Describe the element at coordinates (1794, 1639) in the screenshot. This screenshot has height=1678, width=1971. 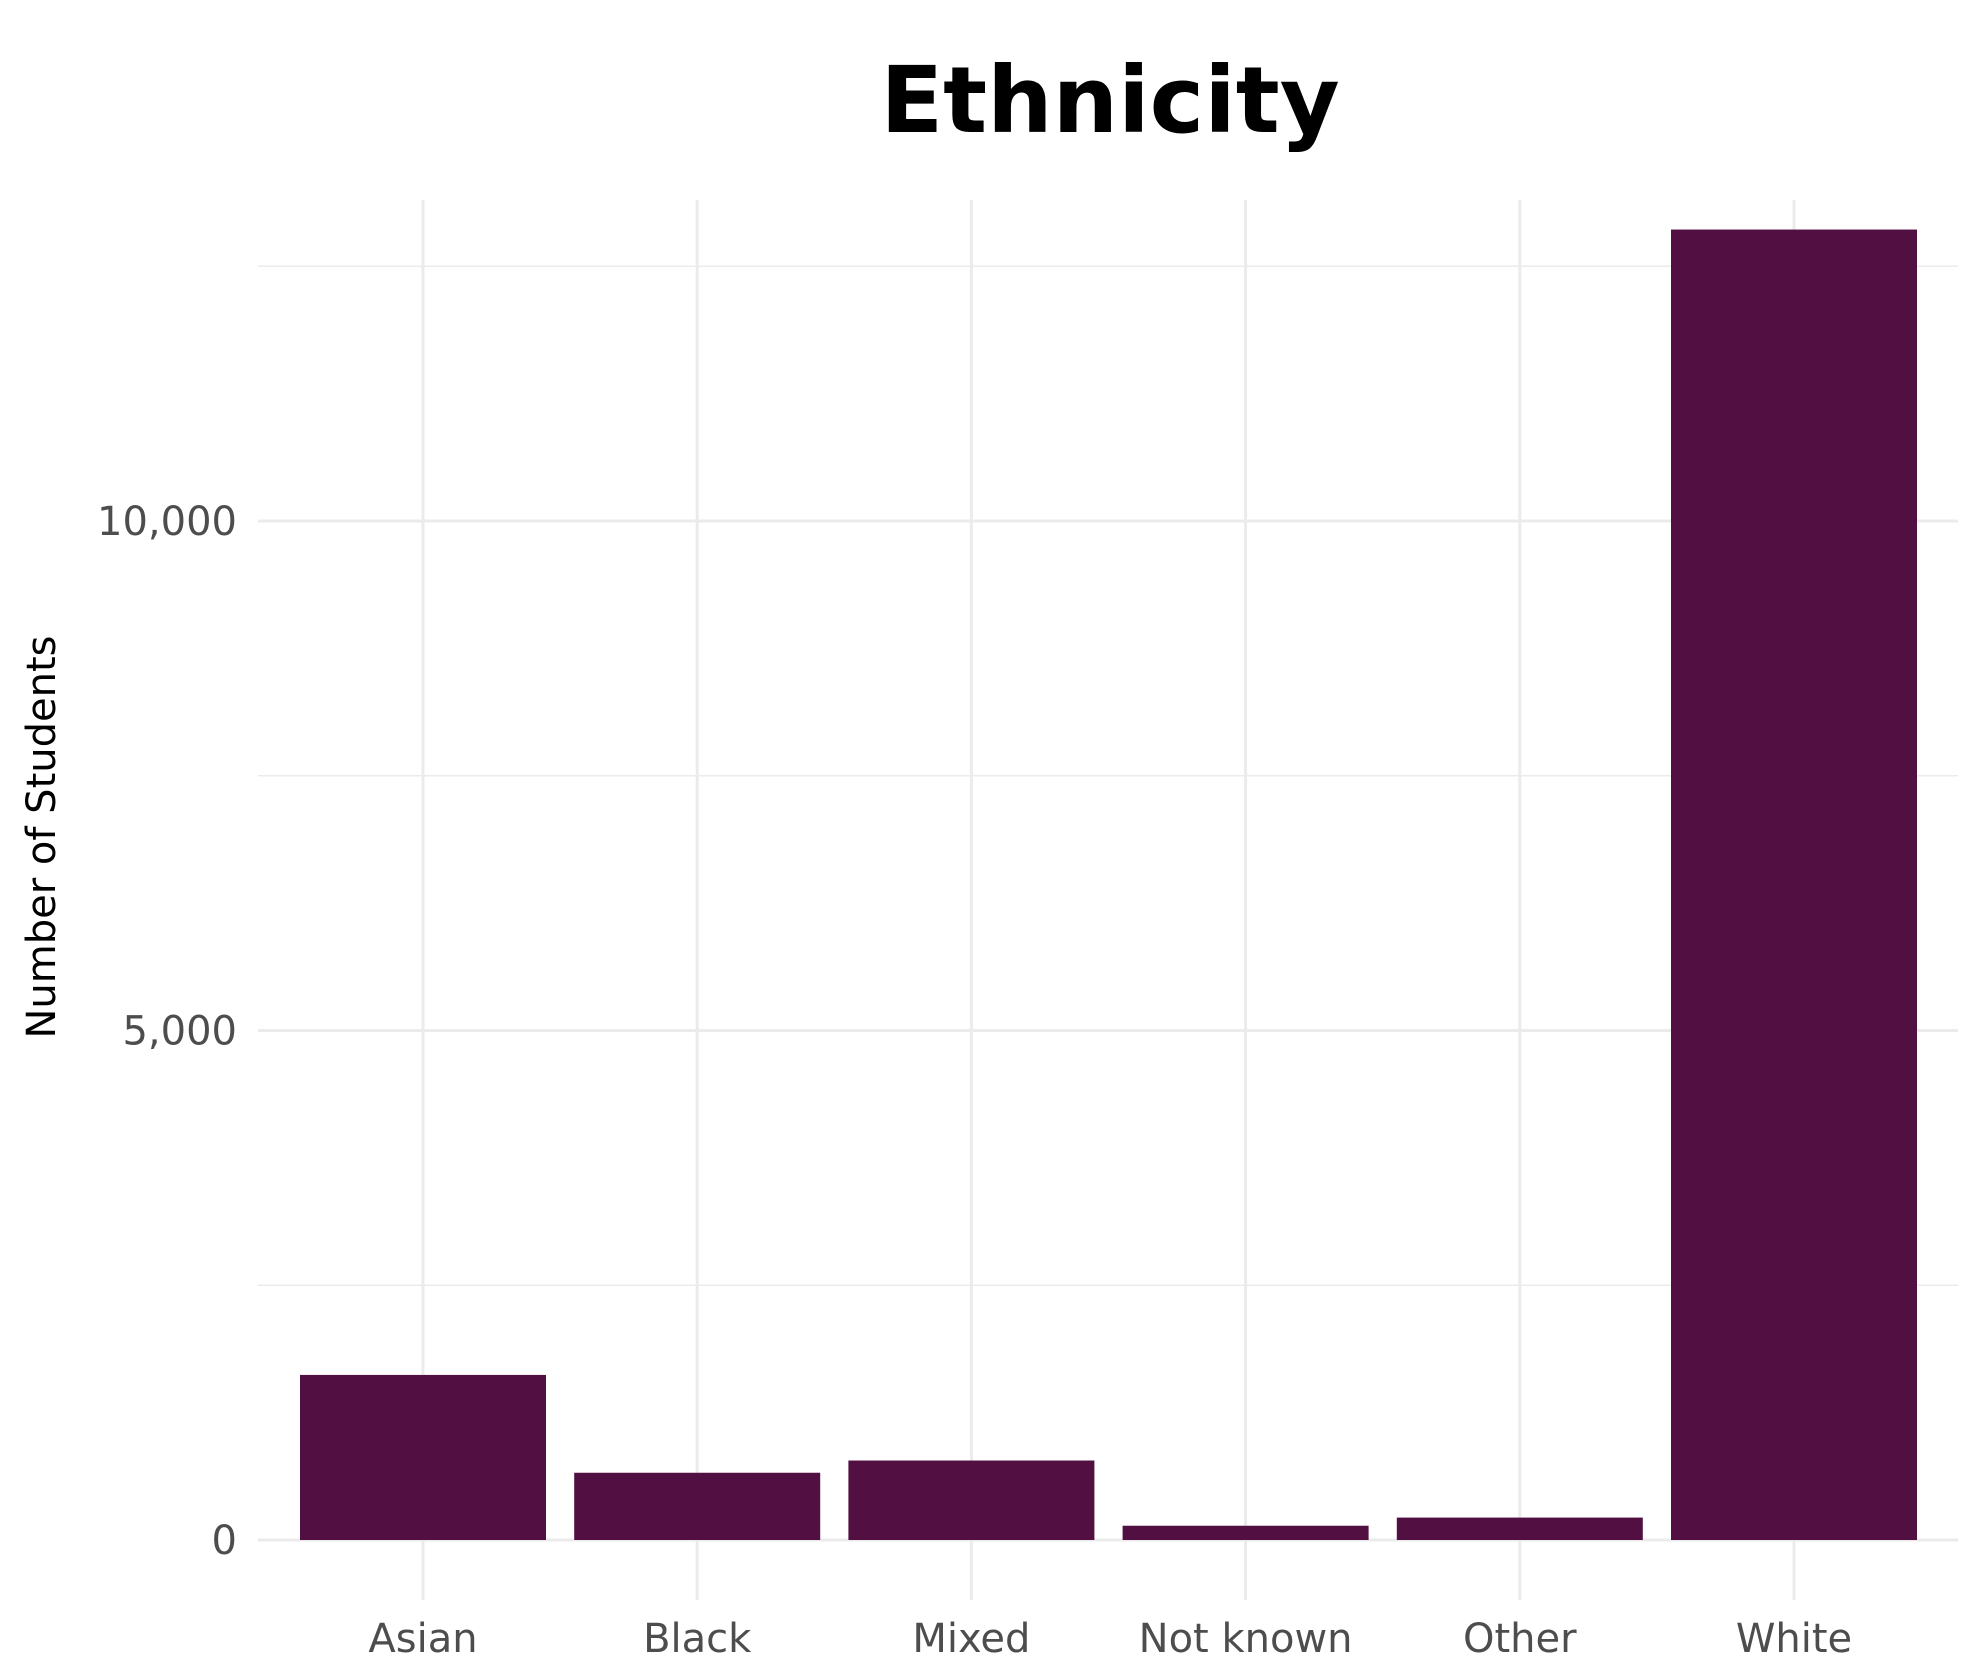
I see `x-tick-label: White` at that location.